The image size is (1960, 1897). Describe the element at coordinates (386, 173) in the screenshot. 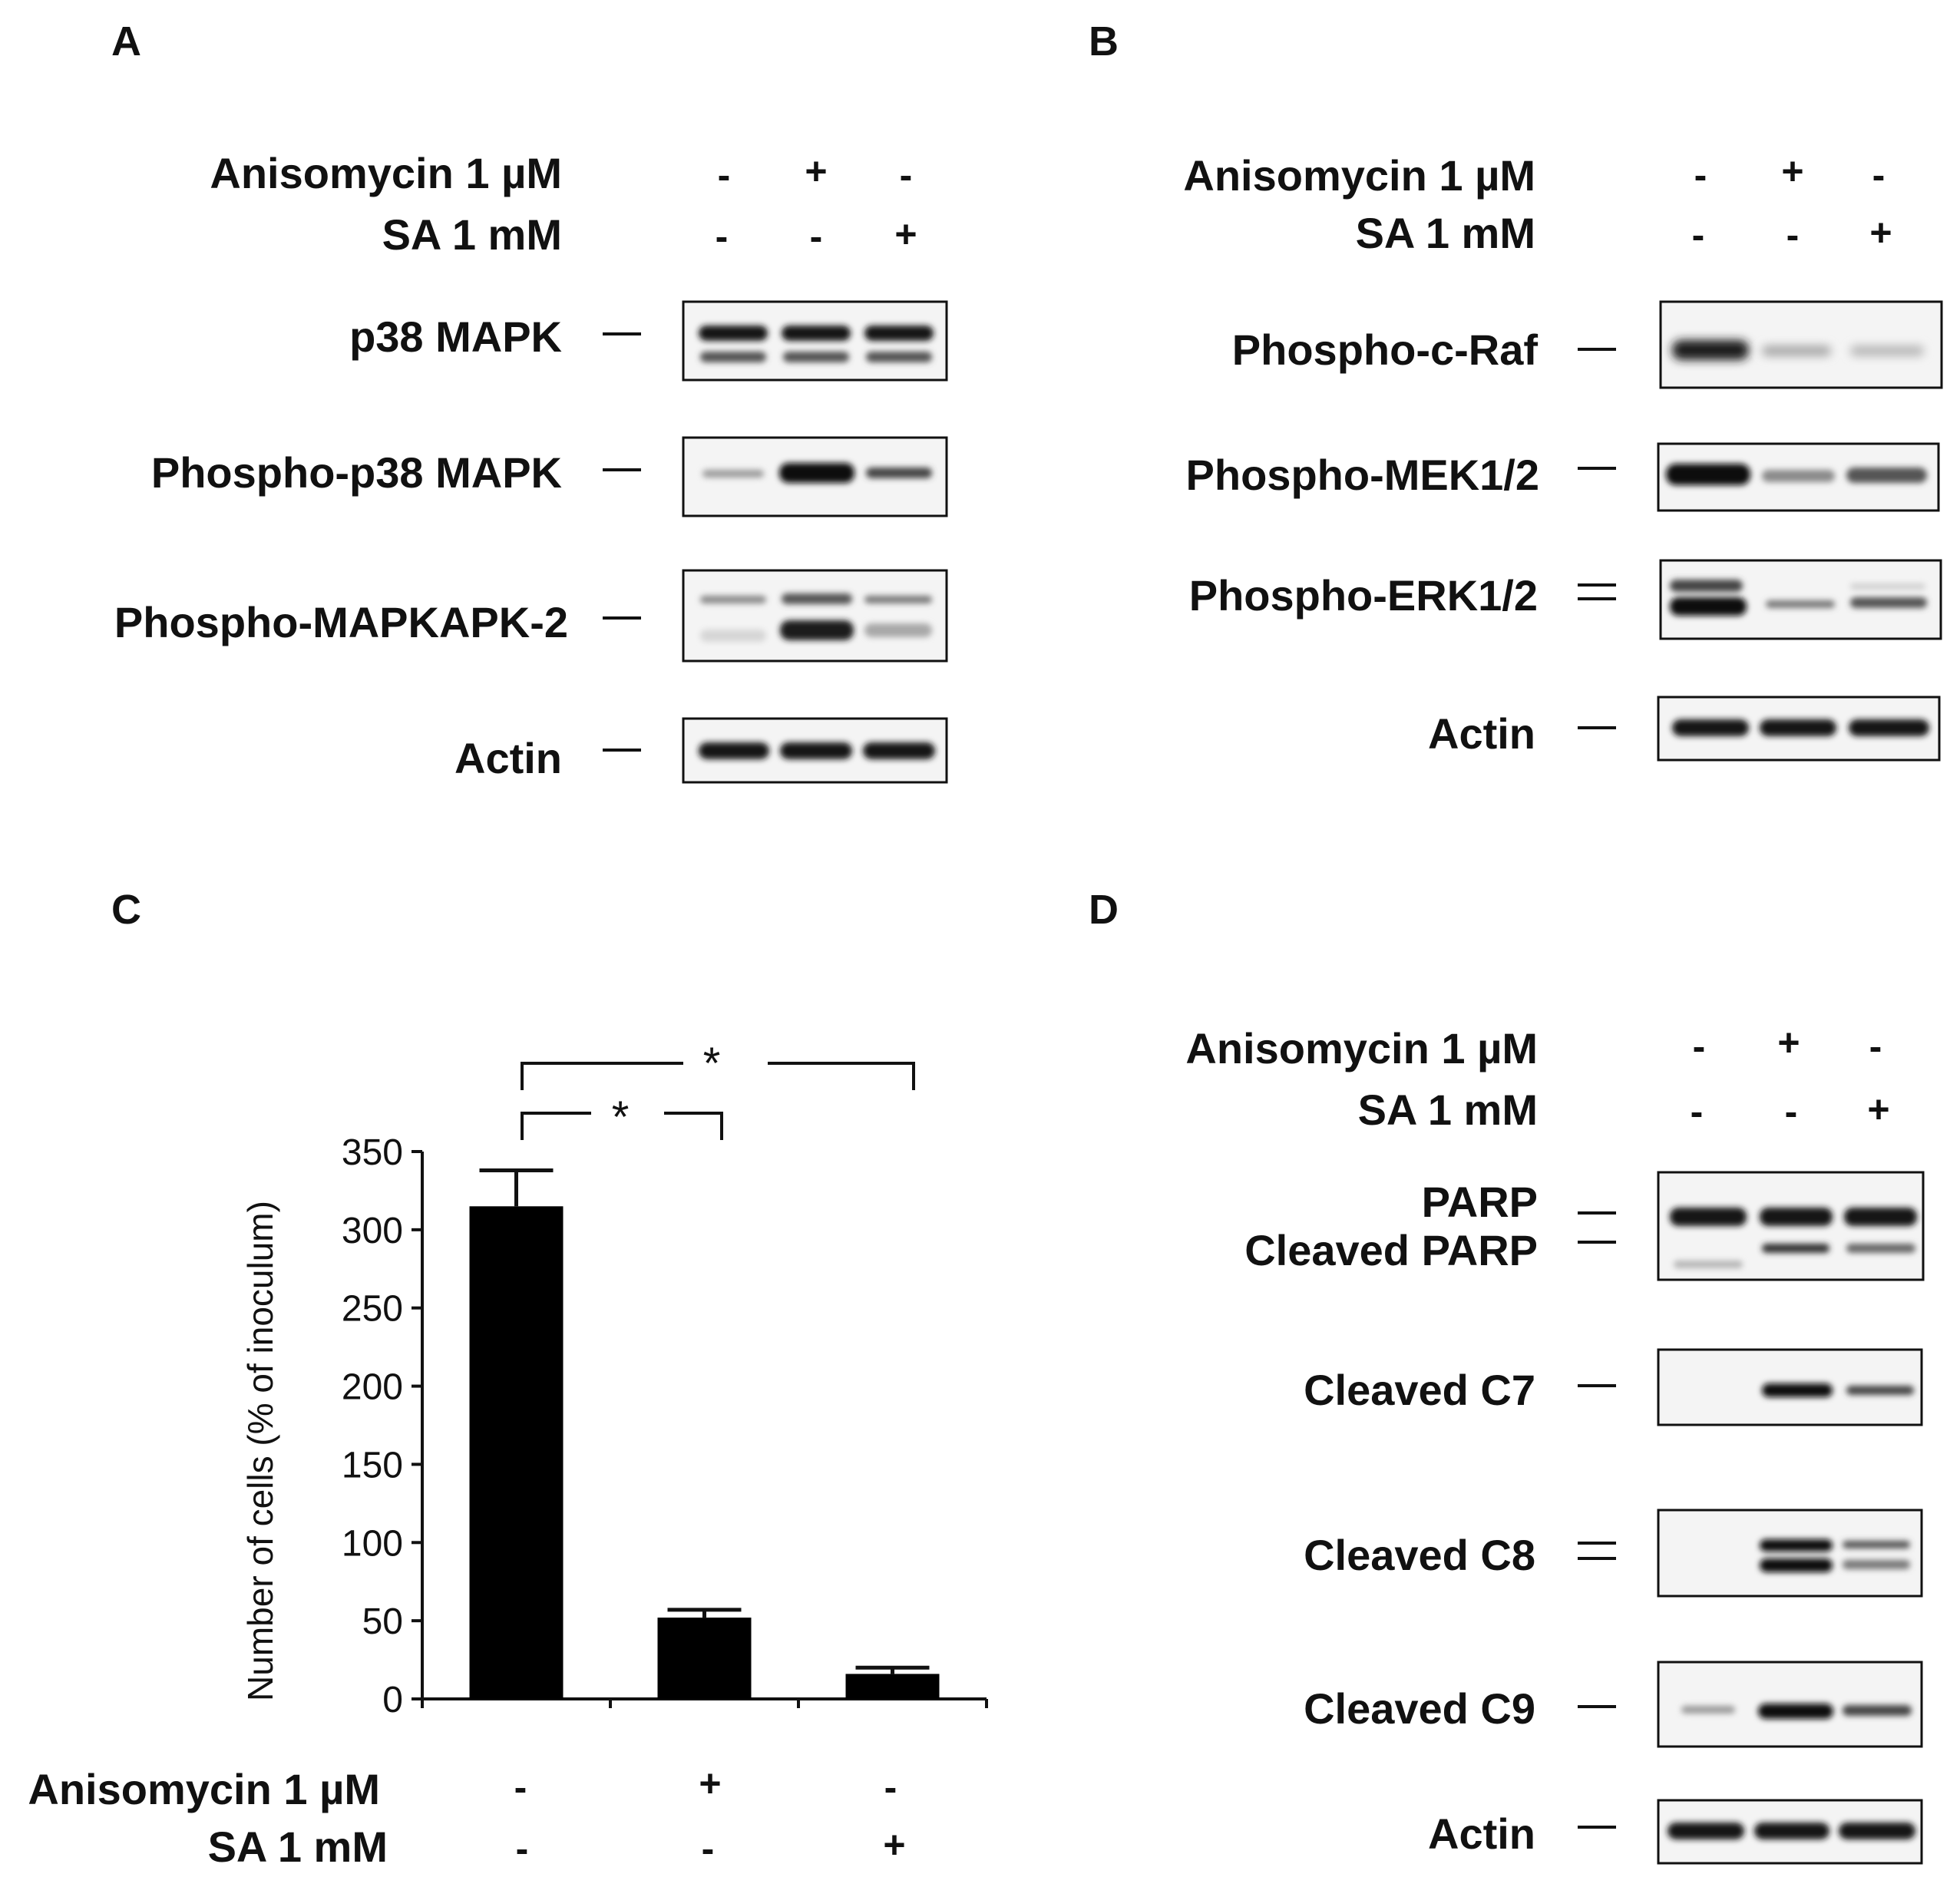

I see `panel-a-anisomycin-label: Anisomycin 1 µM` at that location.